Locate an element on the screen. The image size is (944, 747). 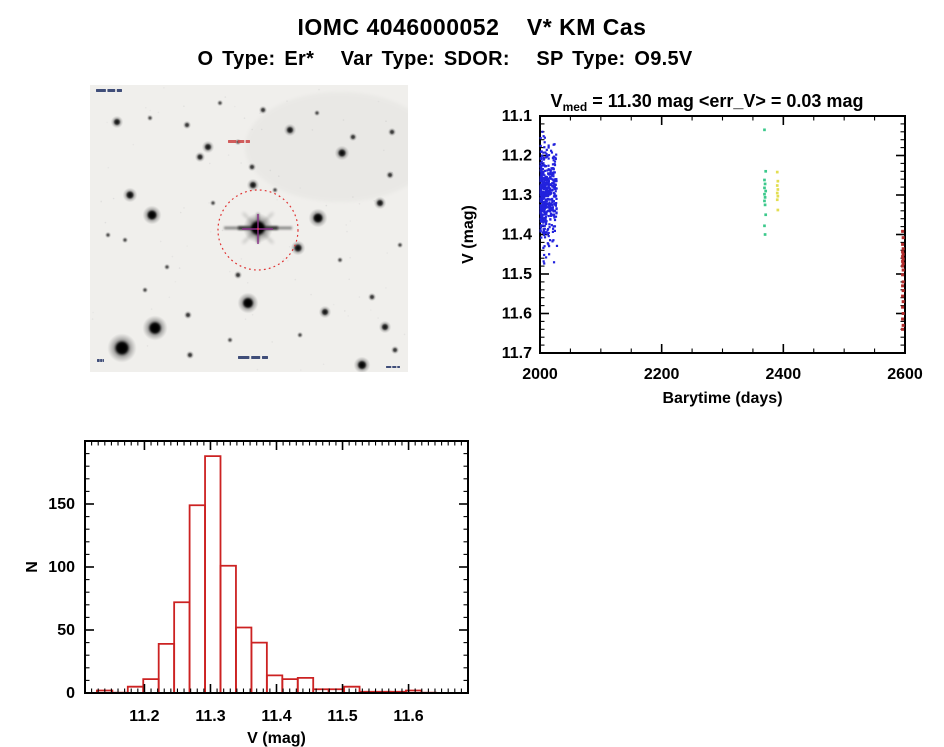
target-crosshair is located at coordinates (257, 229).